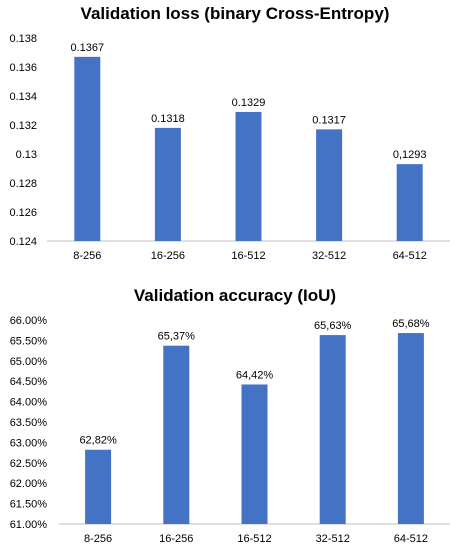  Describe the element at coordinates (98, 441) in the screenshot. I see `accuracy-data-label: 62,82%` at that location.